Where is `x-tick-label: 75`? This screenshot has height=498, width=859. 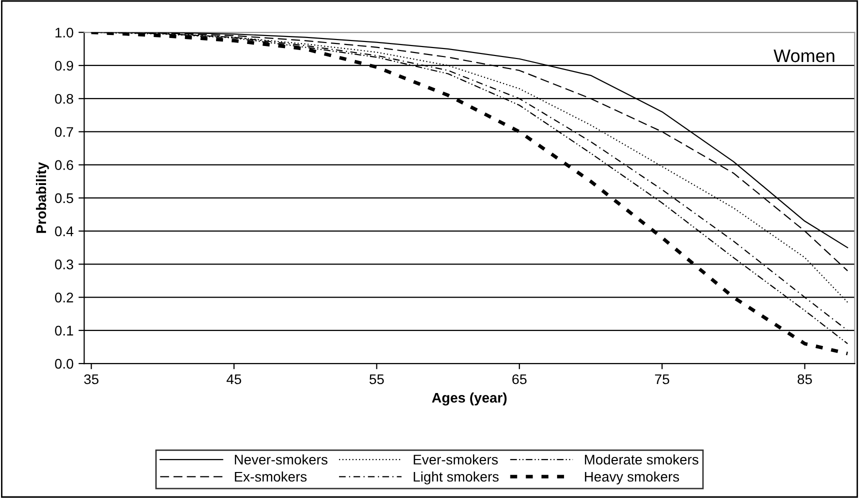 x-tick-label: 75 is located at coordinates (662, 379).